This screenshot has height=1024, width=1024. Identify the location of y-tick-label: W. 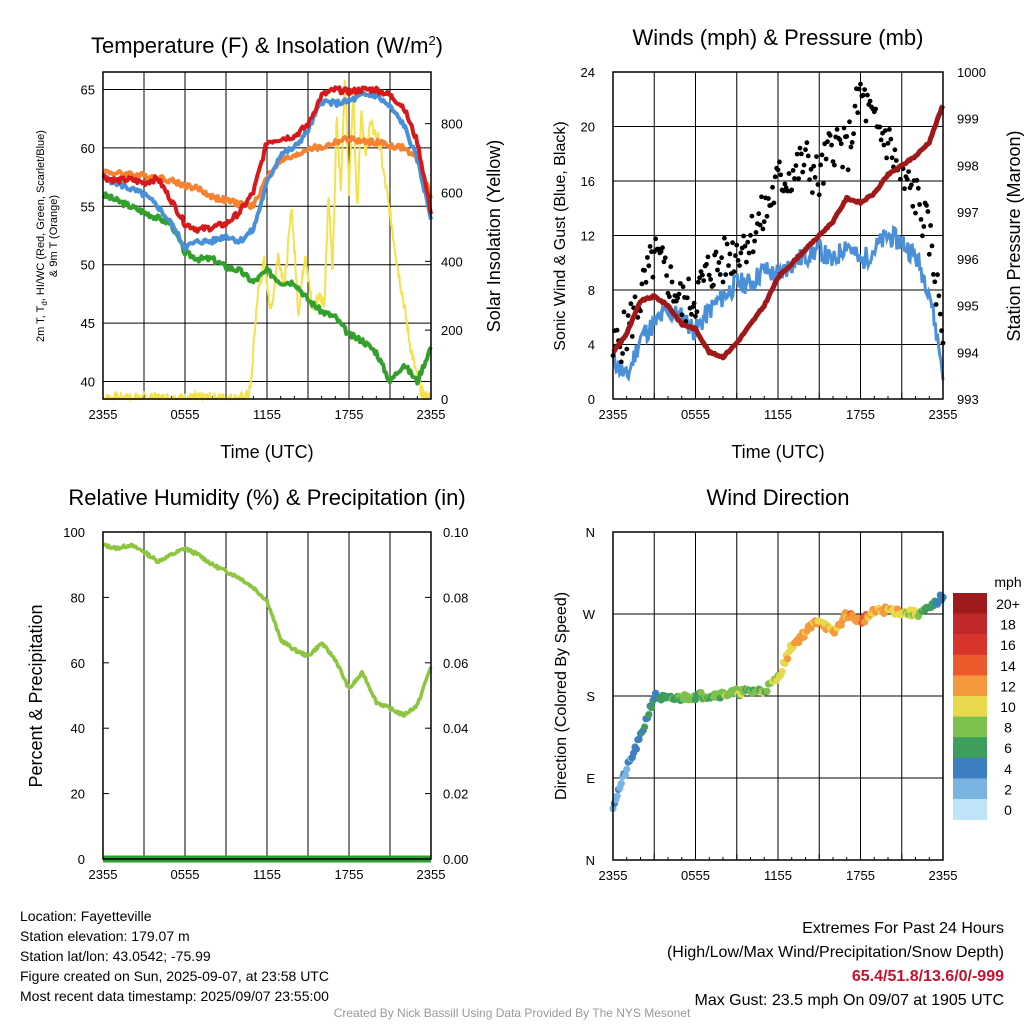
(589, 614).